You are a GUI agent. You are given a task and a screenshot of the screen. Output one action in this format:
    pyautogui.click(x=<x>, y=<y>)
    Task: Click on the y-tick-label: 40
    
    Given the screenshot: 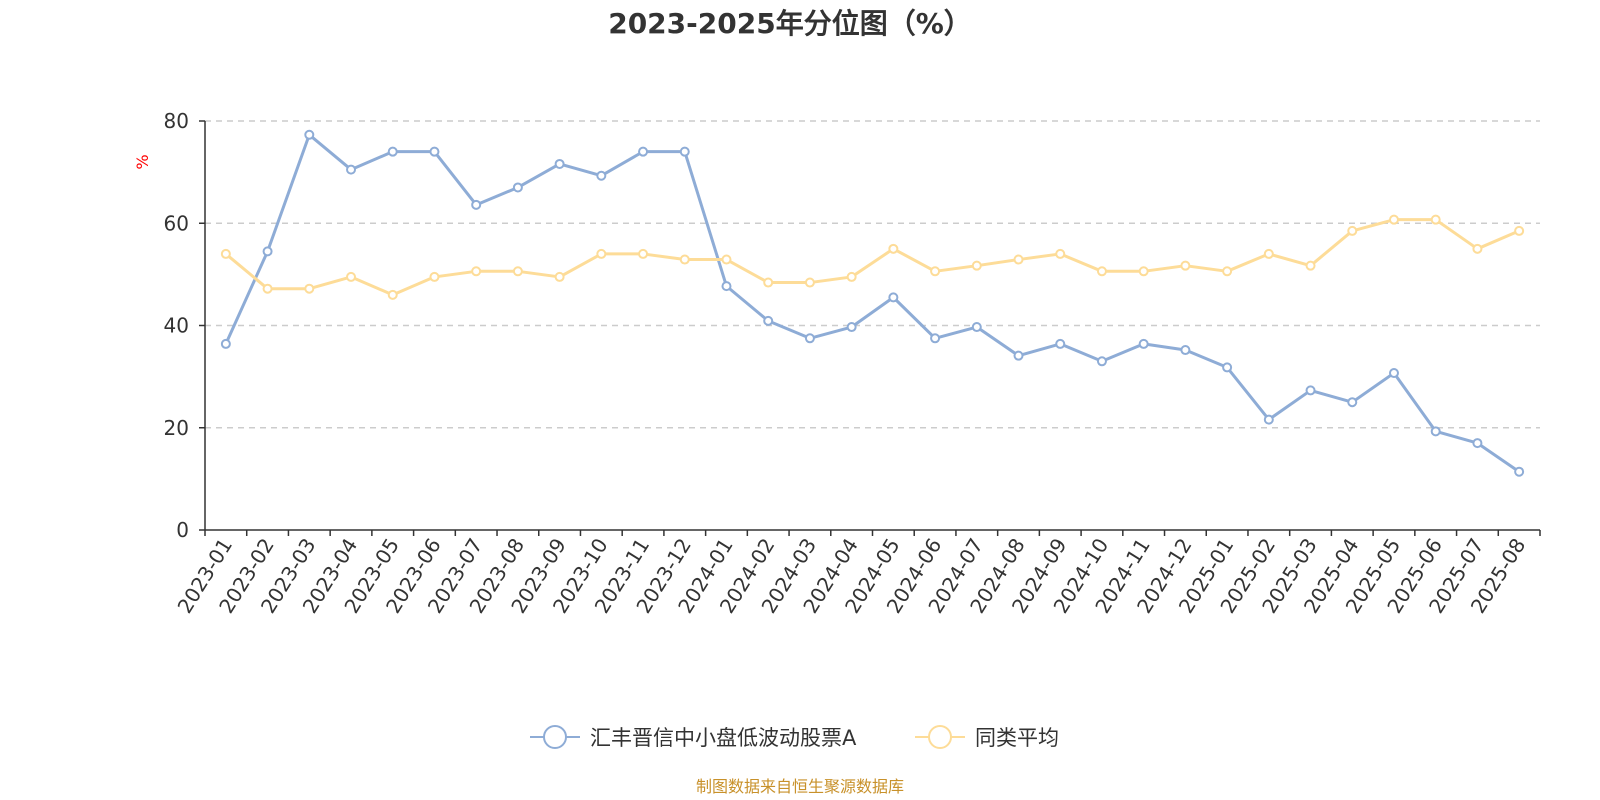 What is the action you would take?
    pyautogui.click(x=176, y=326)
    